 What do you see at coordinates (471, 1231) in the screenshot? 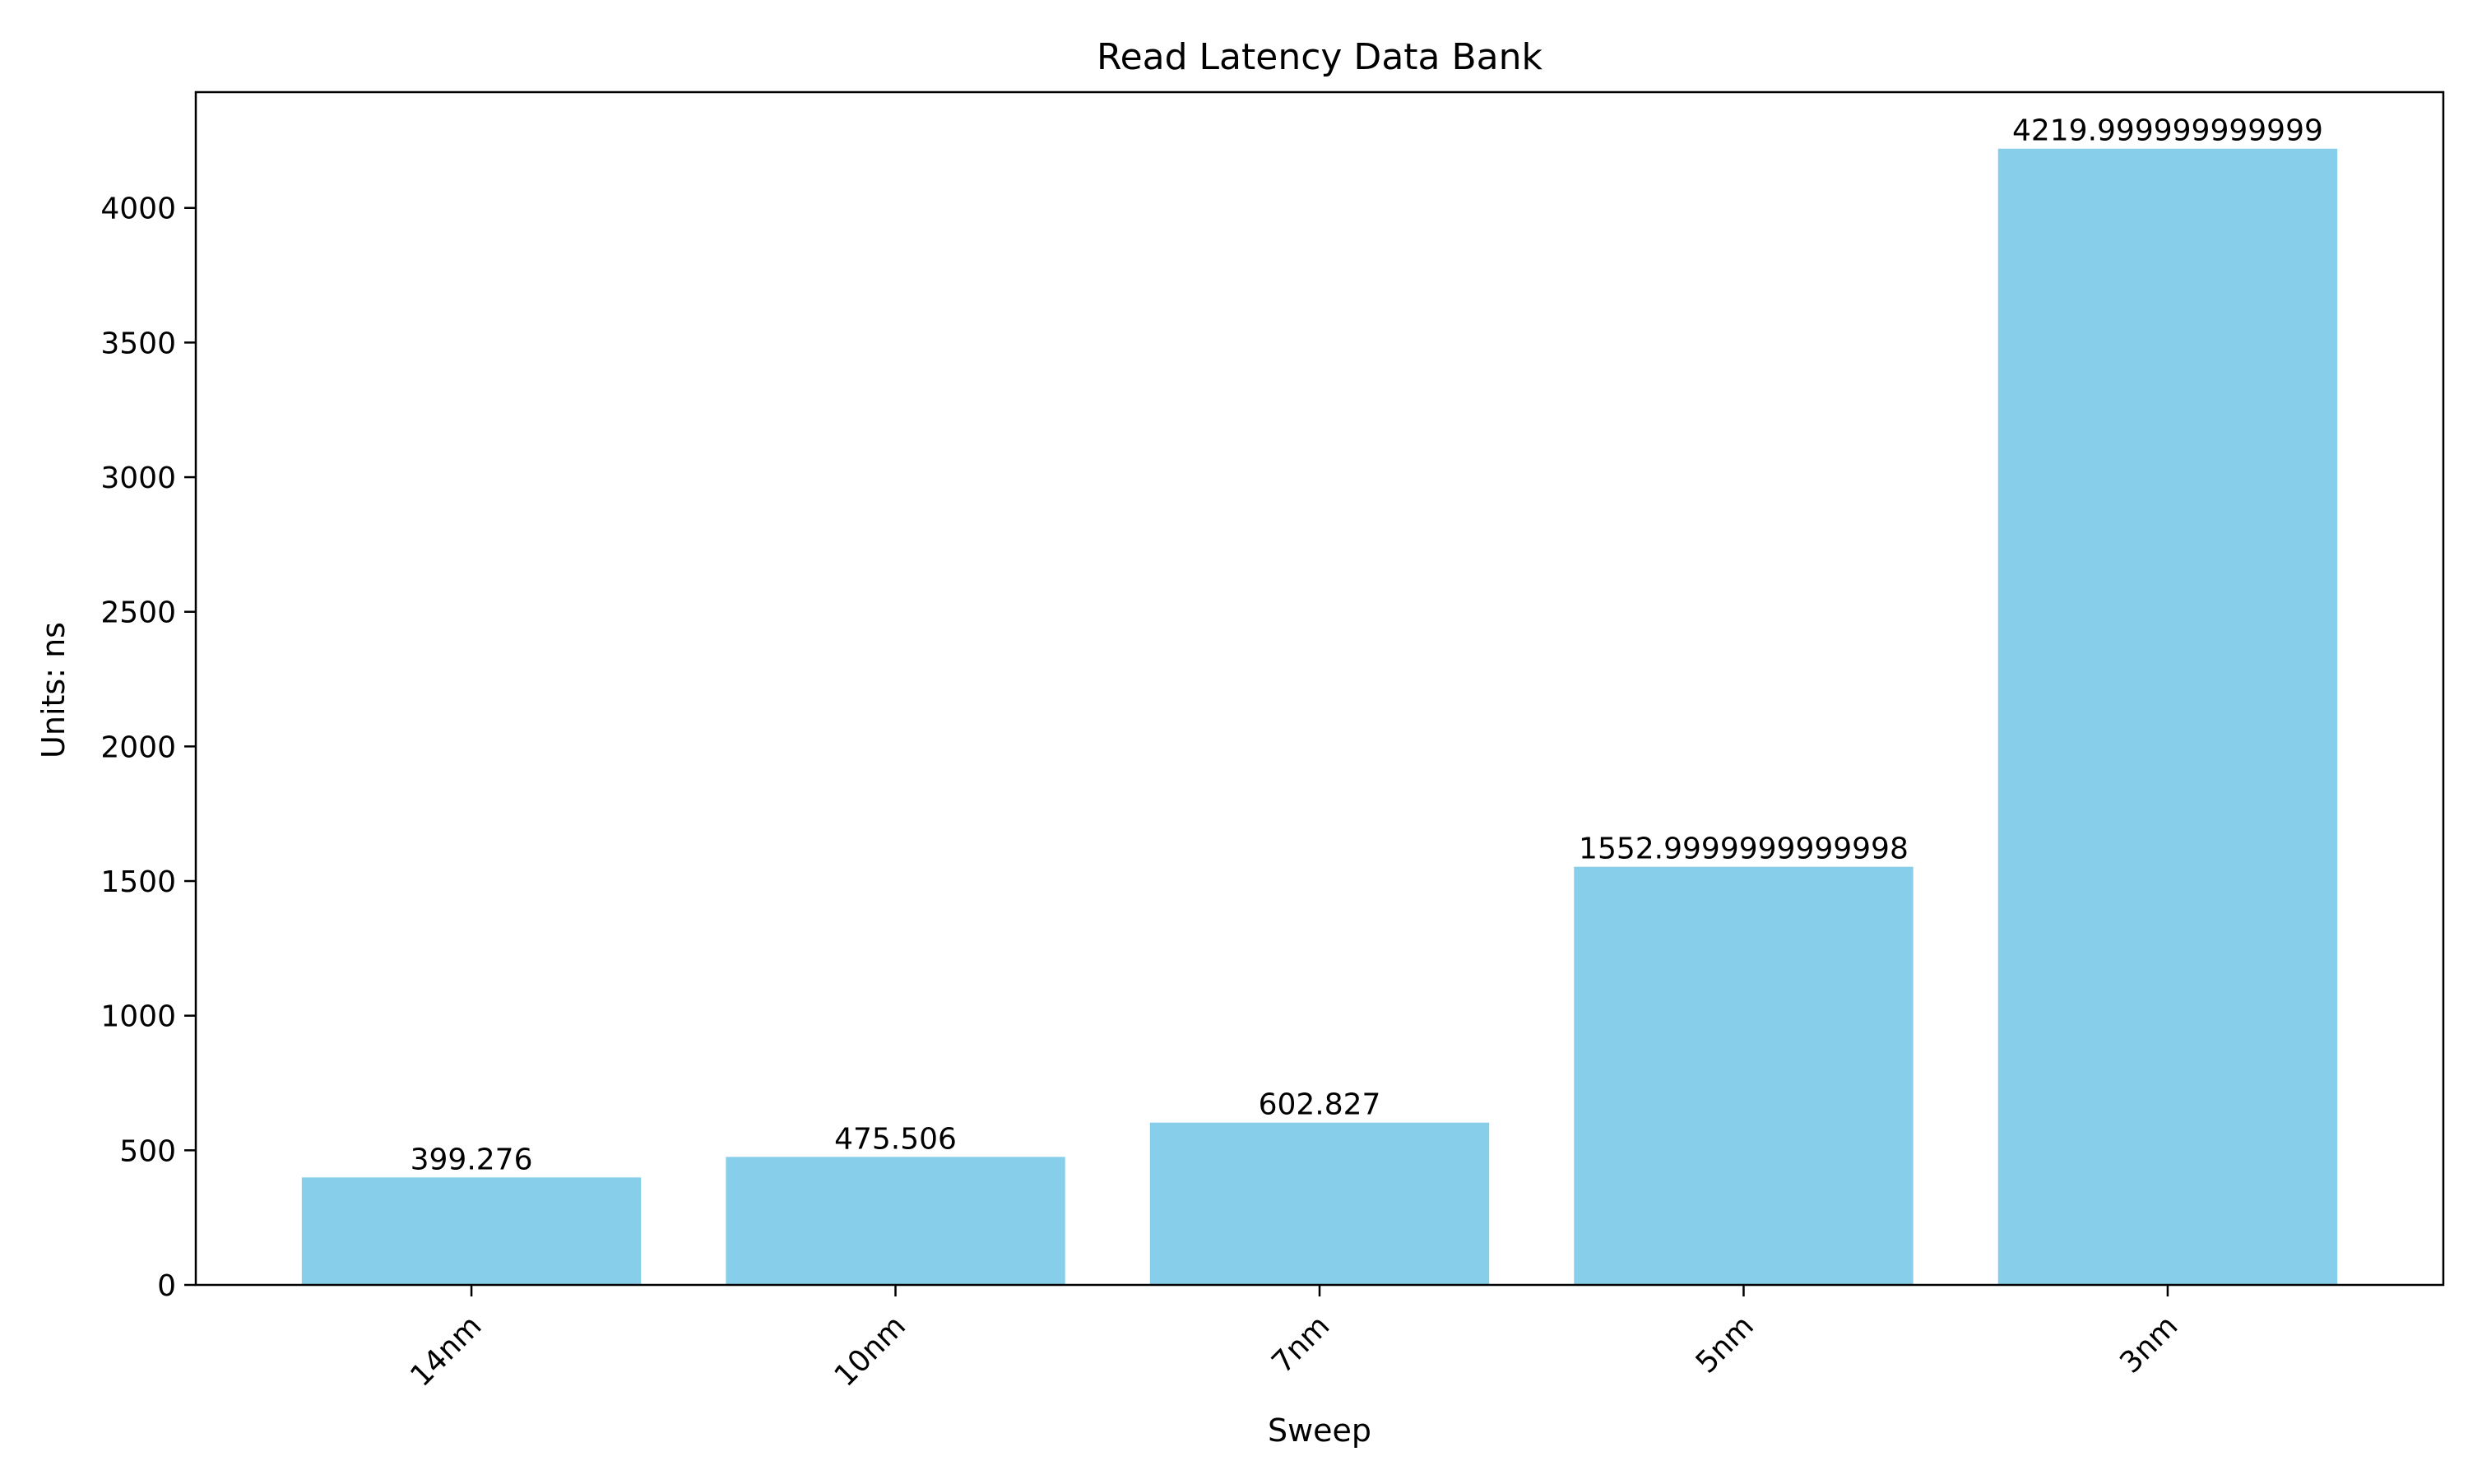
I see `bar-14nm` at bounding box center [471, 1231].